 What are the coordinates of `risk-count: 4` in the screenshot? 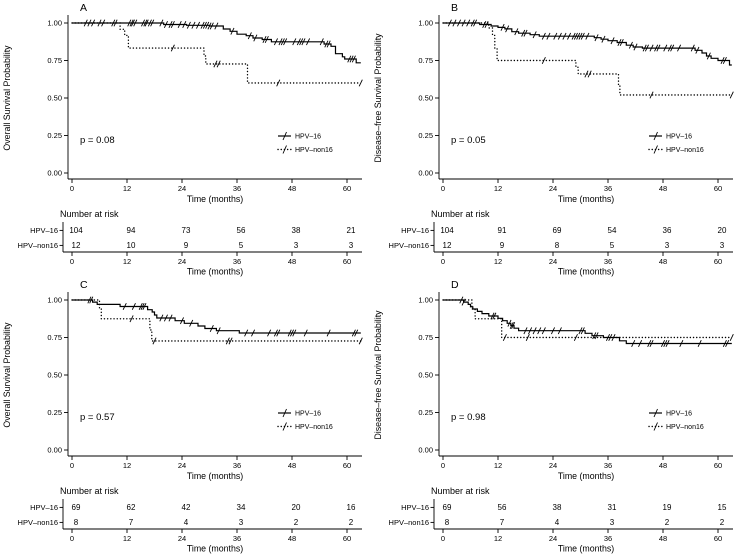 It's located at (186, 522).